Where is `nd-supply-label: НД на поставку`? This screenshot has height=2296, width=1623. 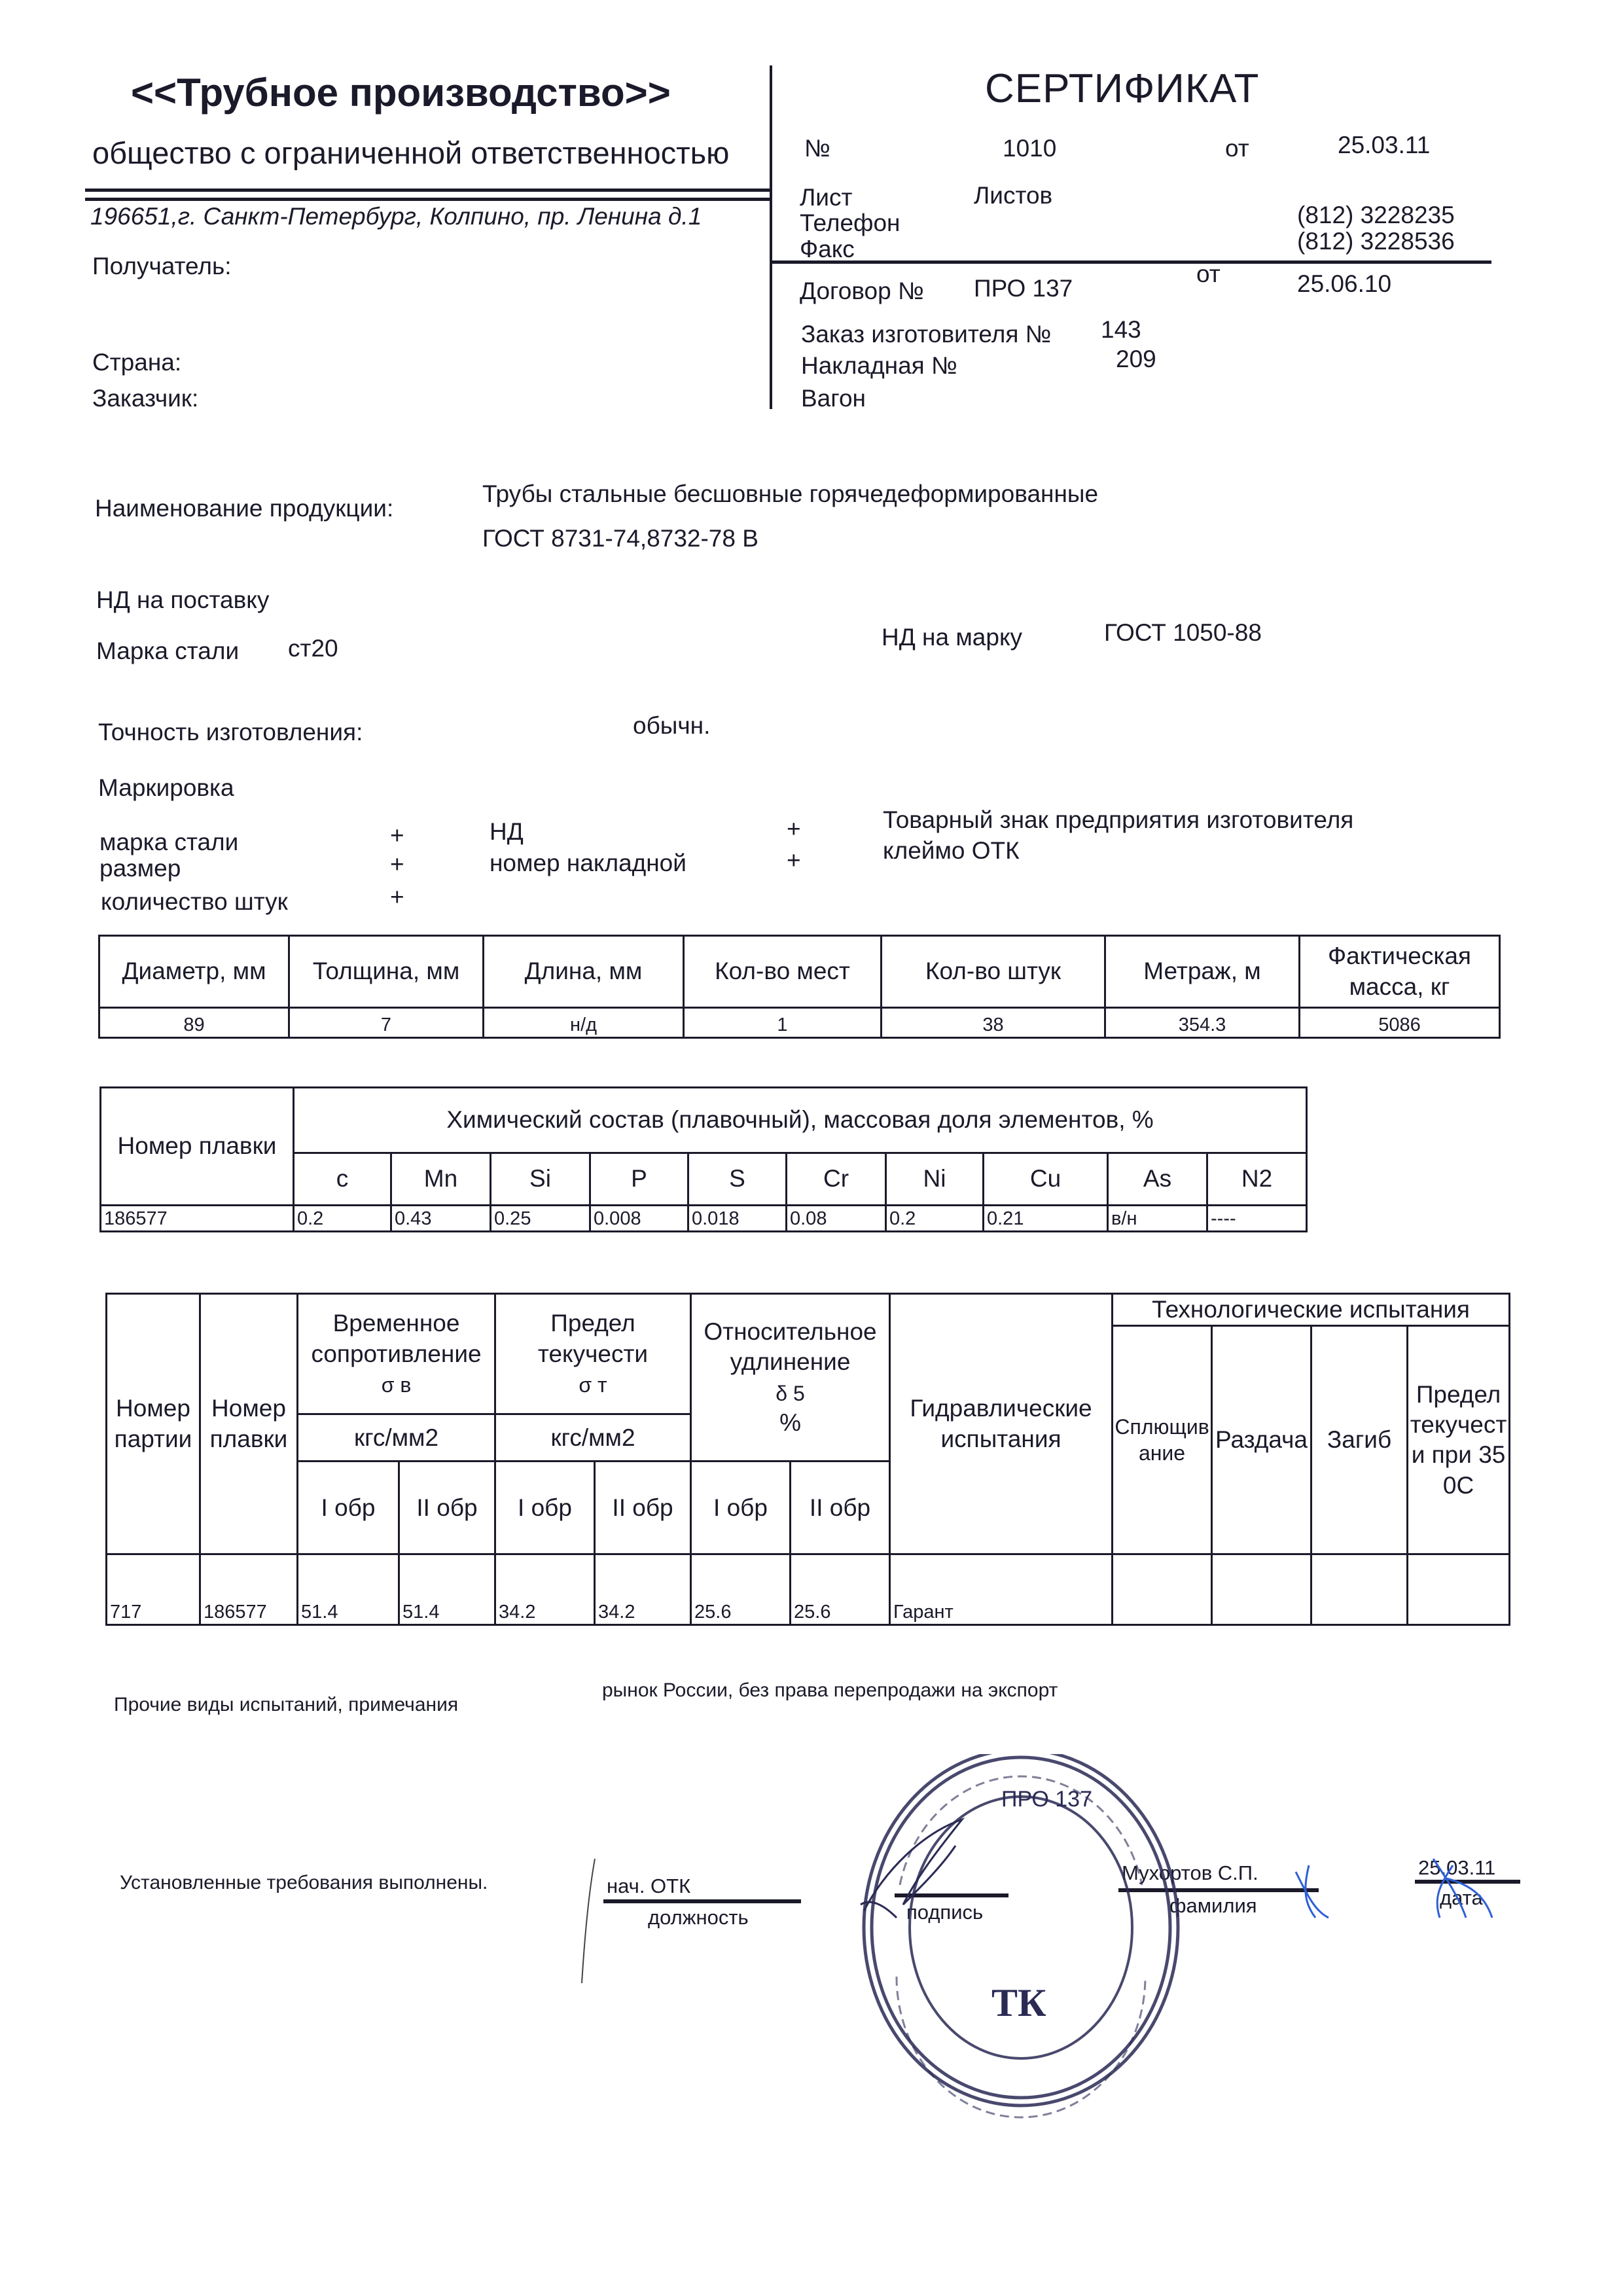
nd-supply-label: НД на поставку is located at coordinates (183, 599).